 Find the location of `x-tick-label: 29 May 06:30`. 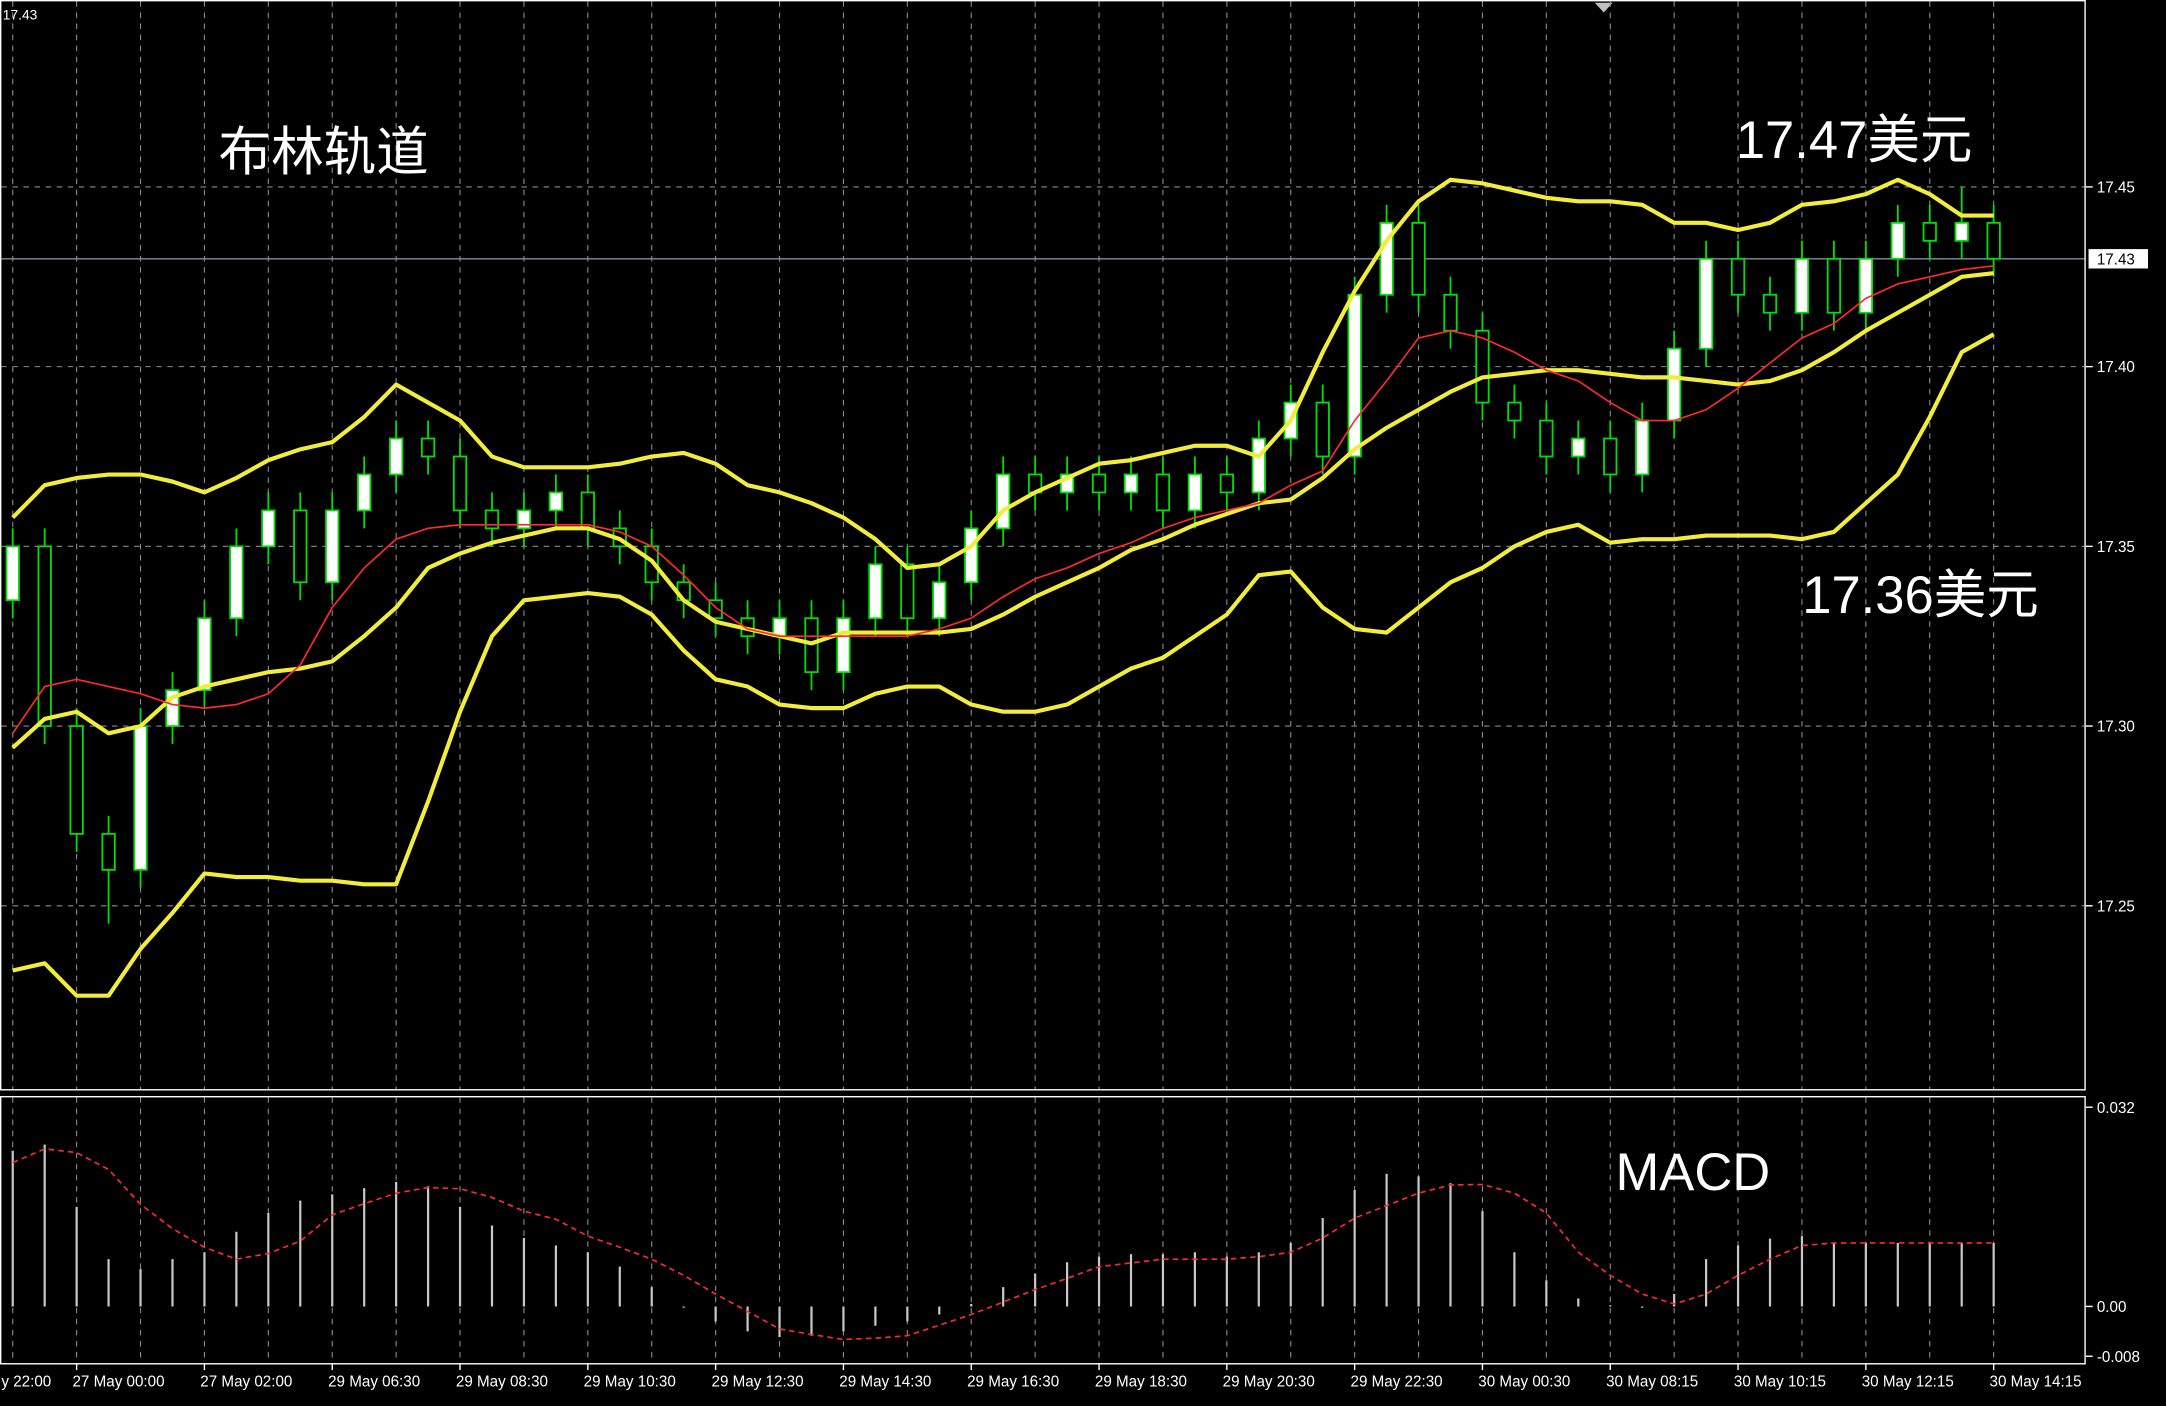

x-tick-label: 29 May 06:30 is located at coordinates (374, 1382).